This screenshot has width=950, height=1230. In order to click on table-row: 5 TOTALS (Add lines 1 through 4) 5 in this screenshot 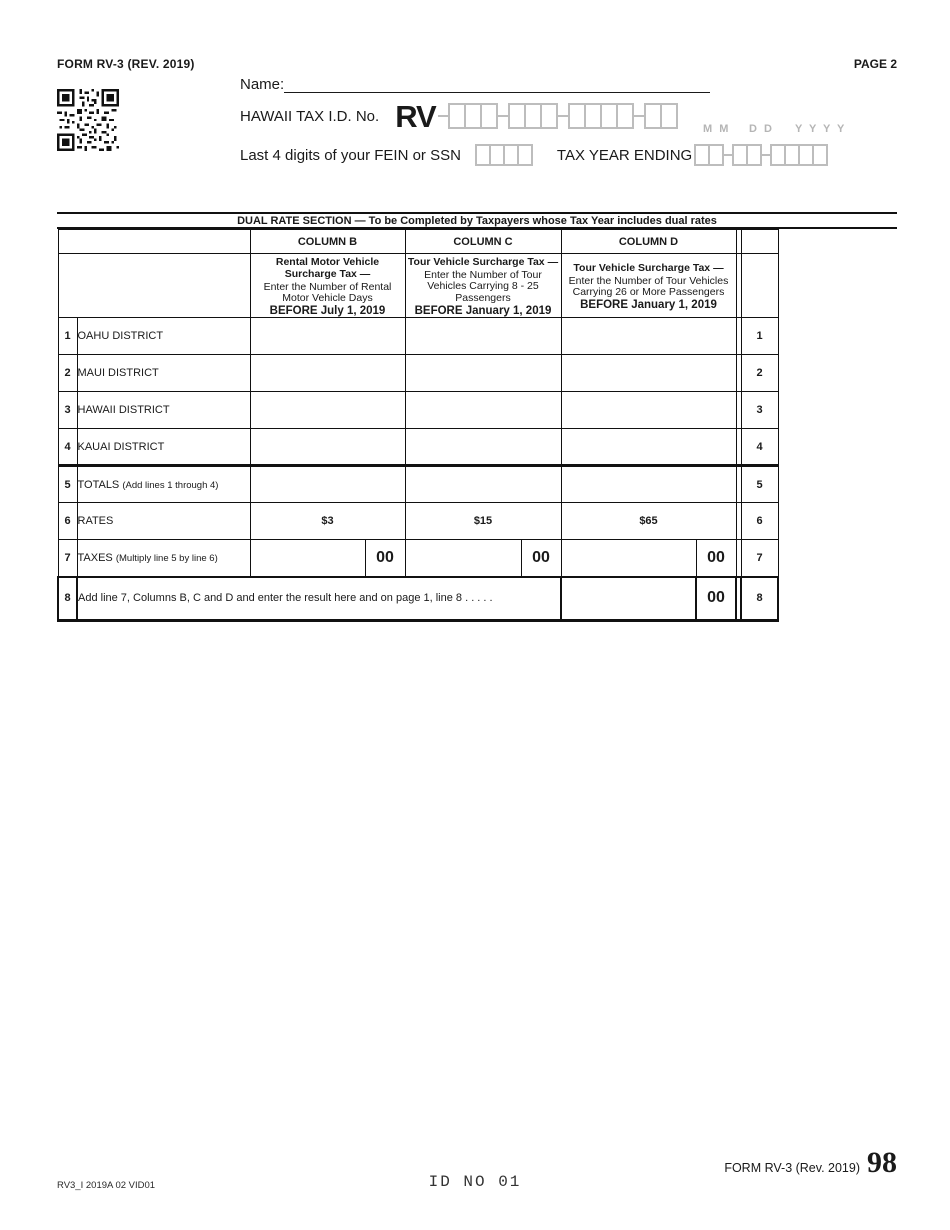, I will do `click(418, 484)`.